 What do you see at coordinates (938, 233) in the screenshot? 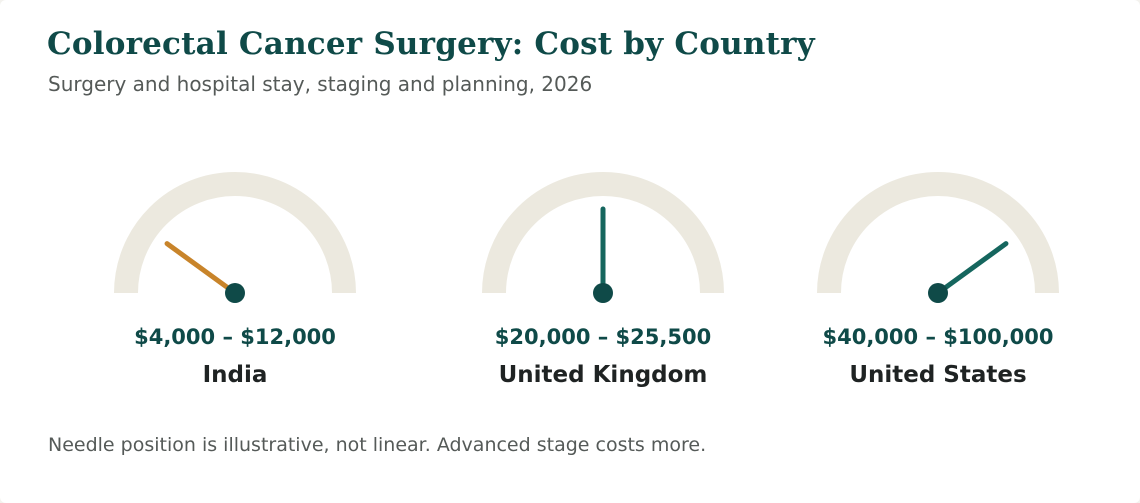
I see `gauge-track-united-states` at bounding box center [938, 233].